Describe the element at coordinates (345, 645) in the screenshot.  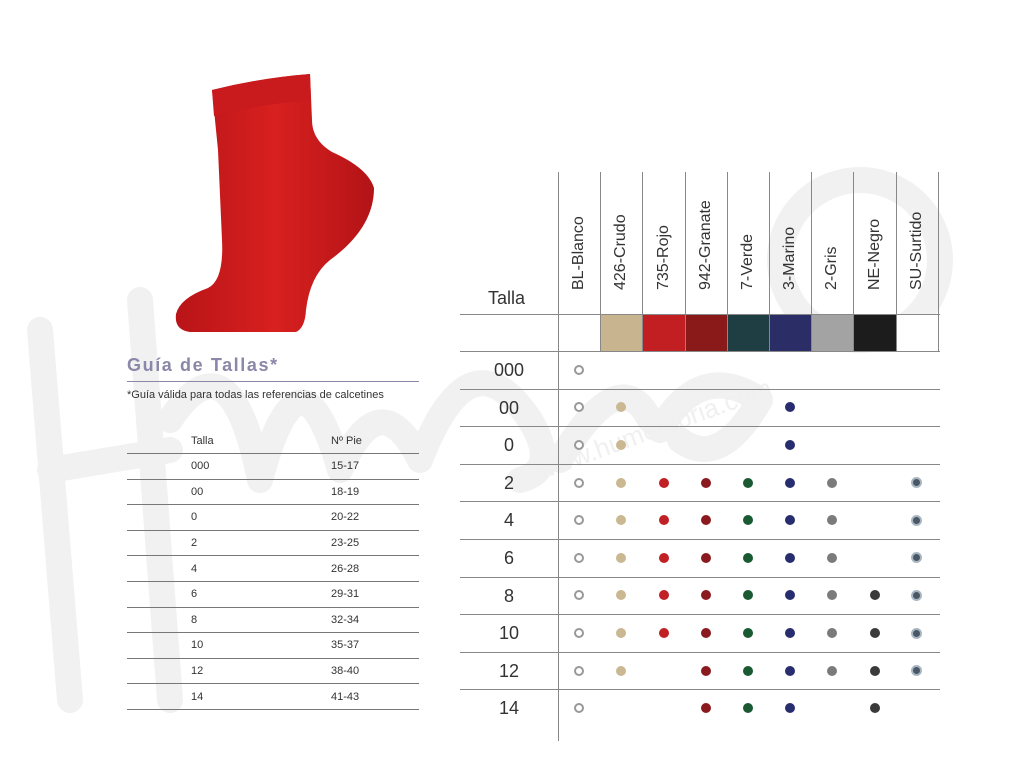
I see `size-foot-cell: 35-37` at that location.